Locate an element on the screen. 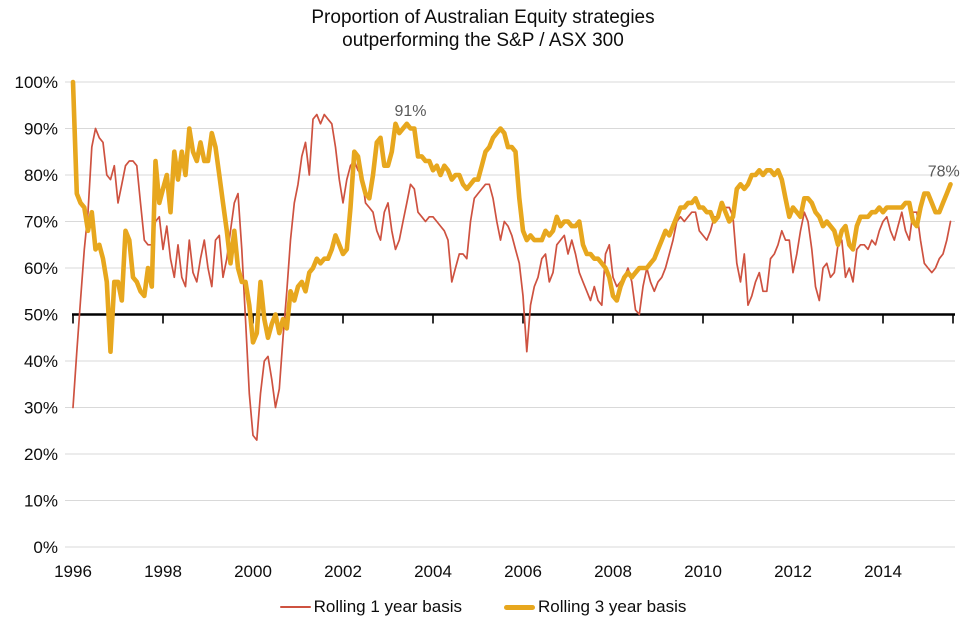 This screenshot has width=966, height=625. y-axis-tick-label: 30% is located at coordinates (41, 408).